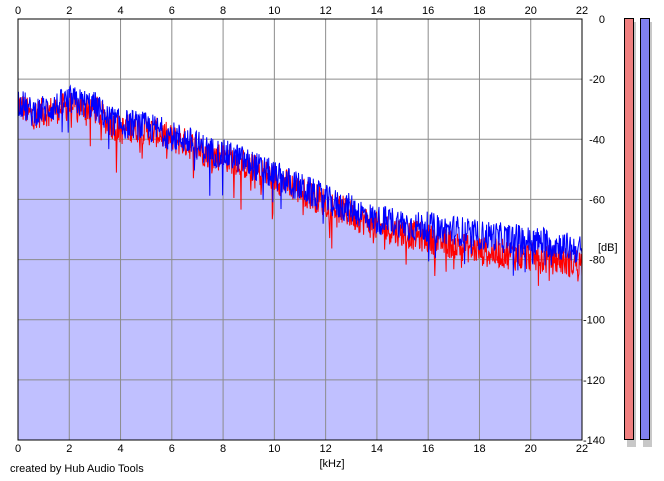  I want to click on x-tick-label-bottom: 20, so click(531, 449).